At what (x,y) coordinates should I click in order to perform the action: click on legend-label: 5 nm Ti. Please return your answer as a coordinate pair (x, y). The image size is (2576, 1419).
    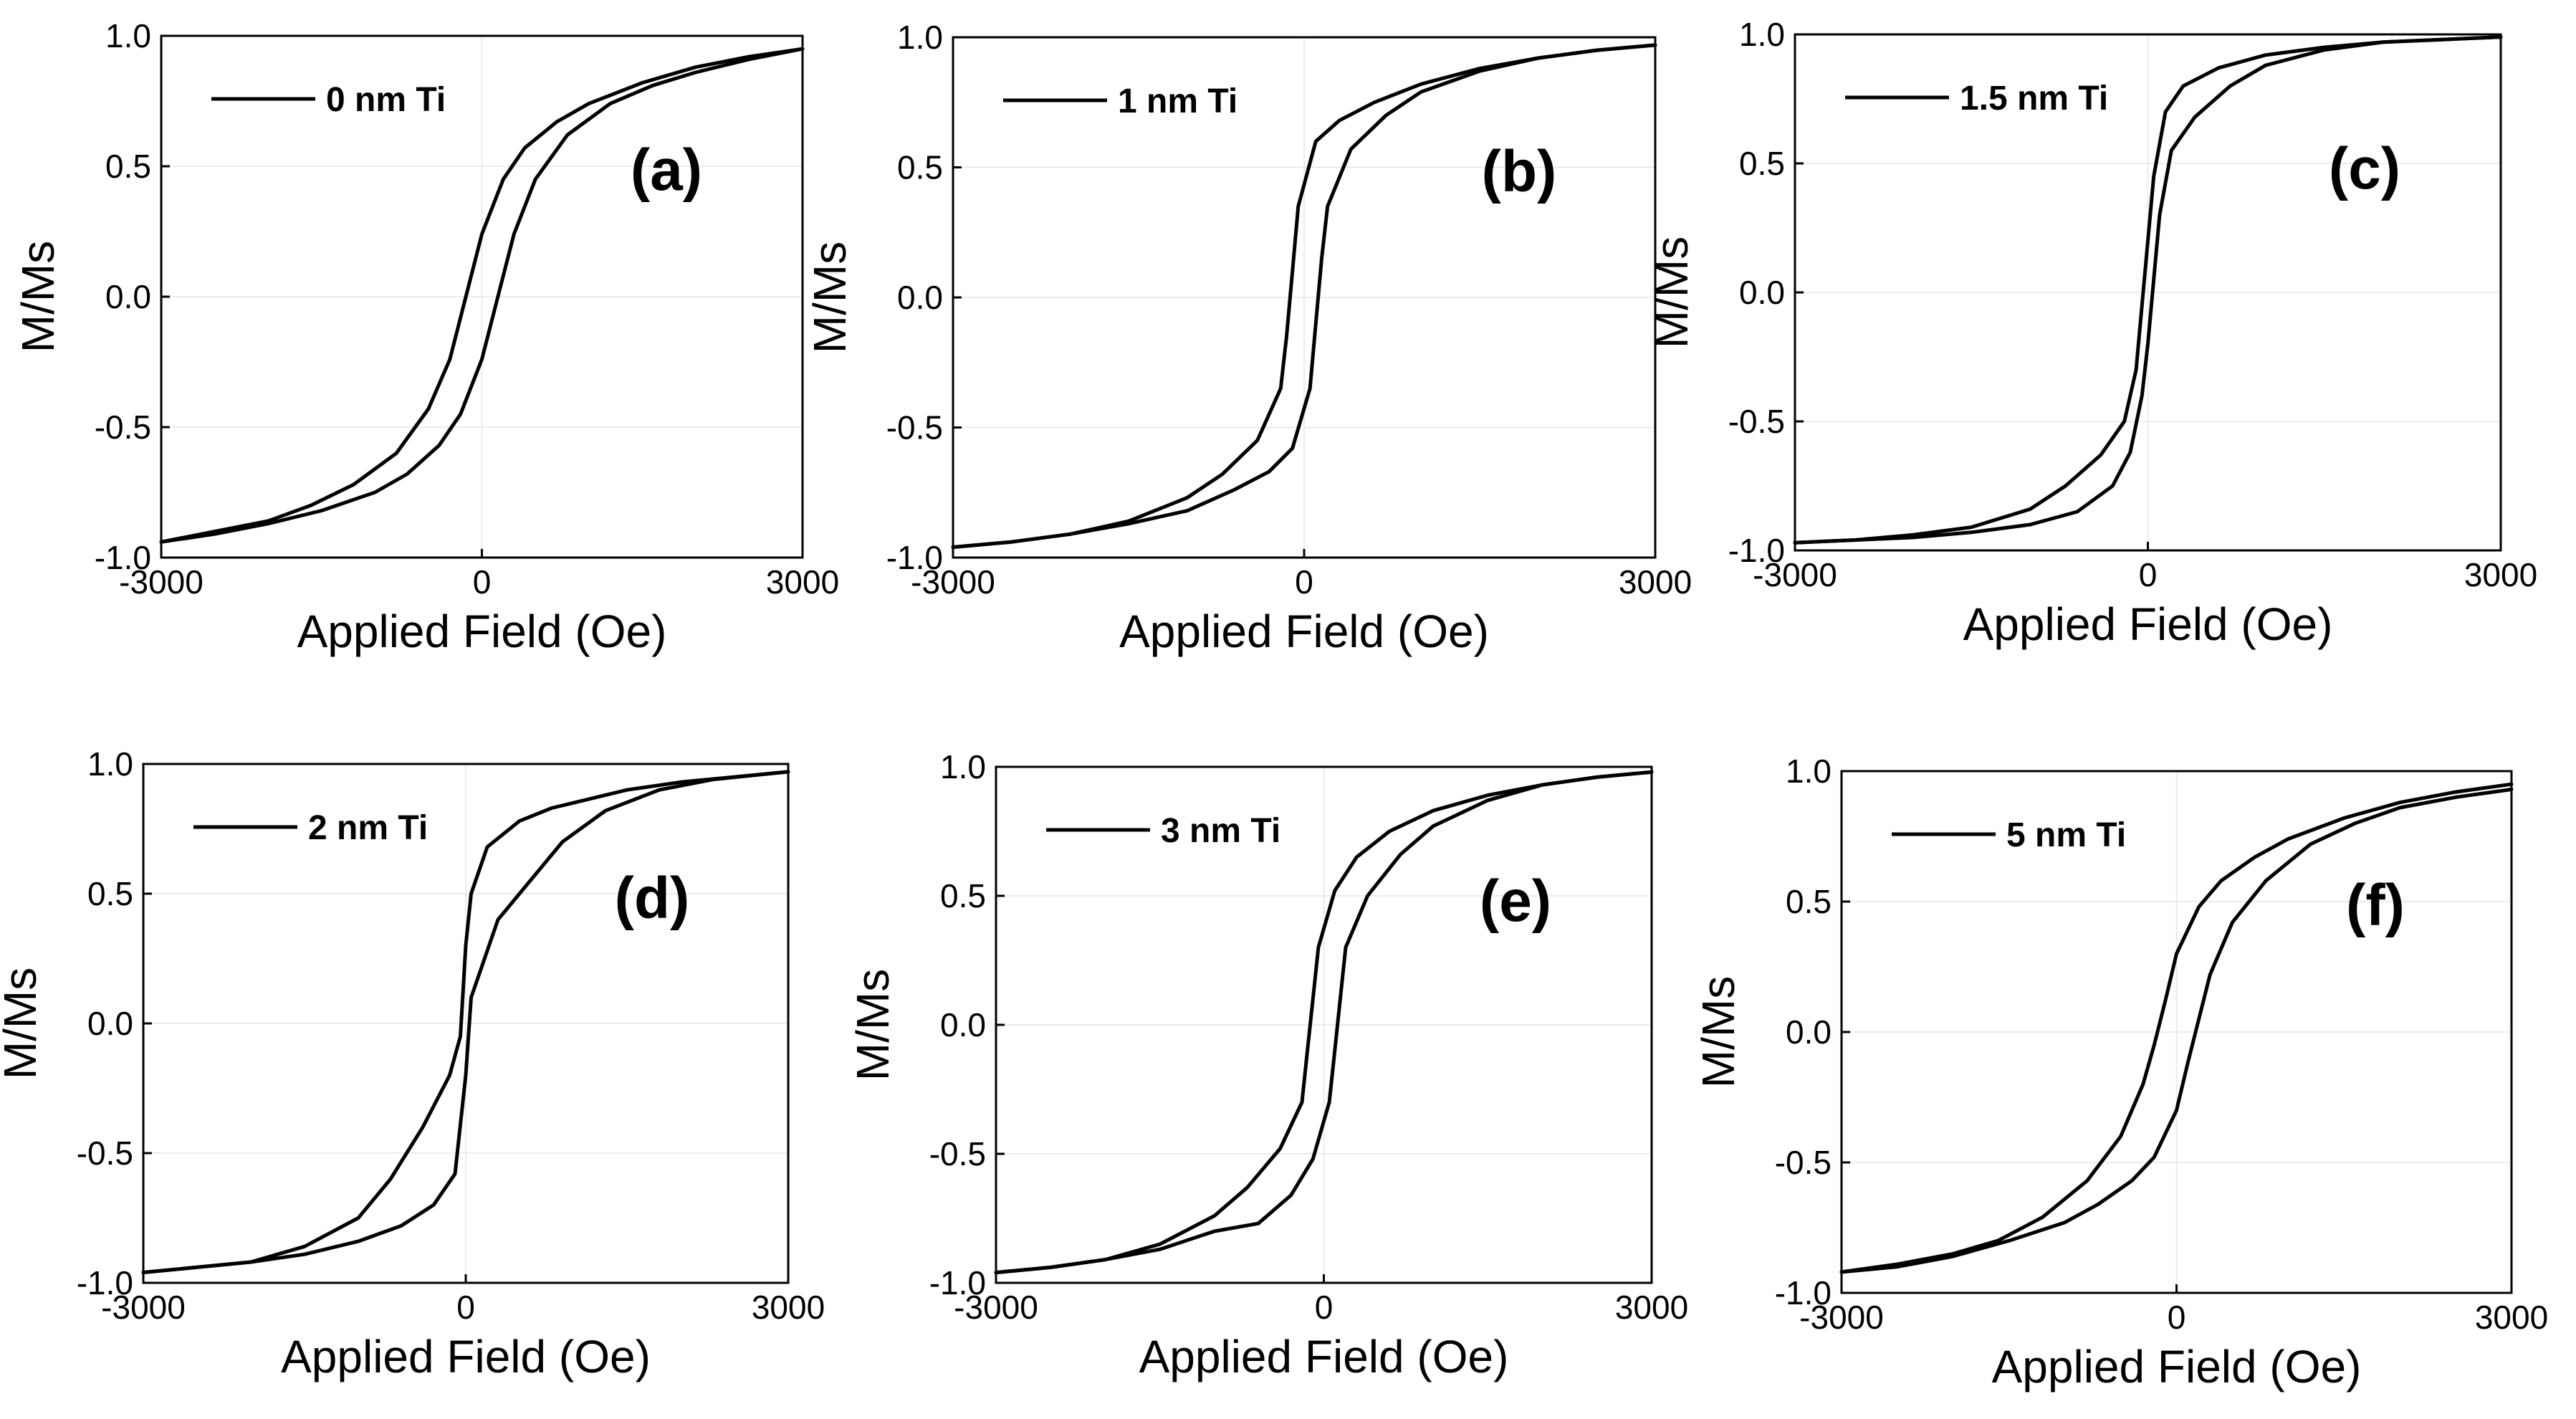
    Looking at the image, I should click on (2066, 835).